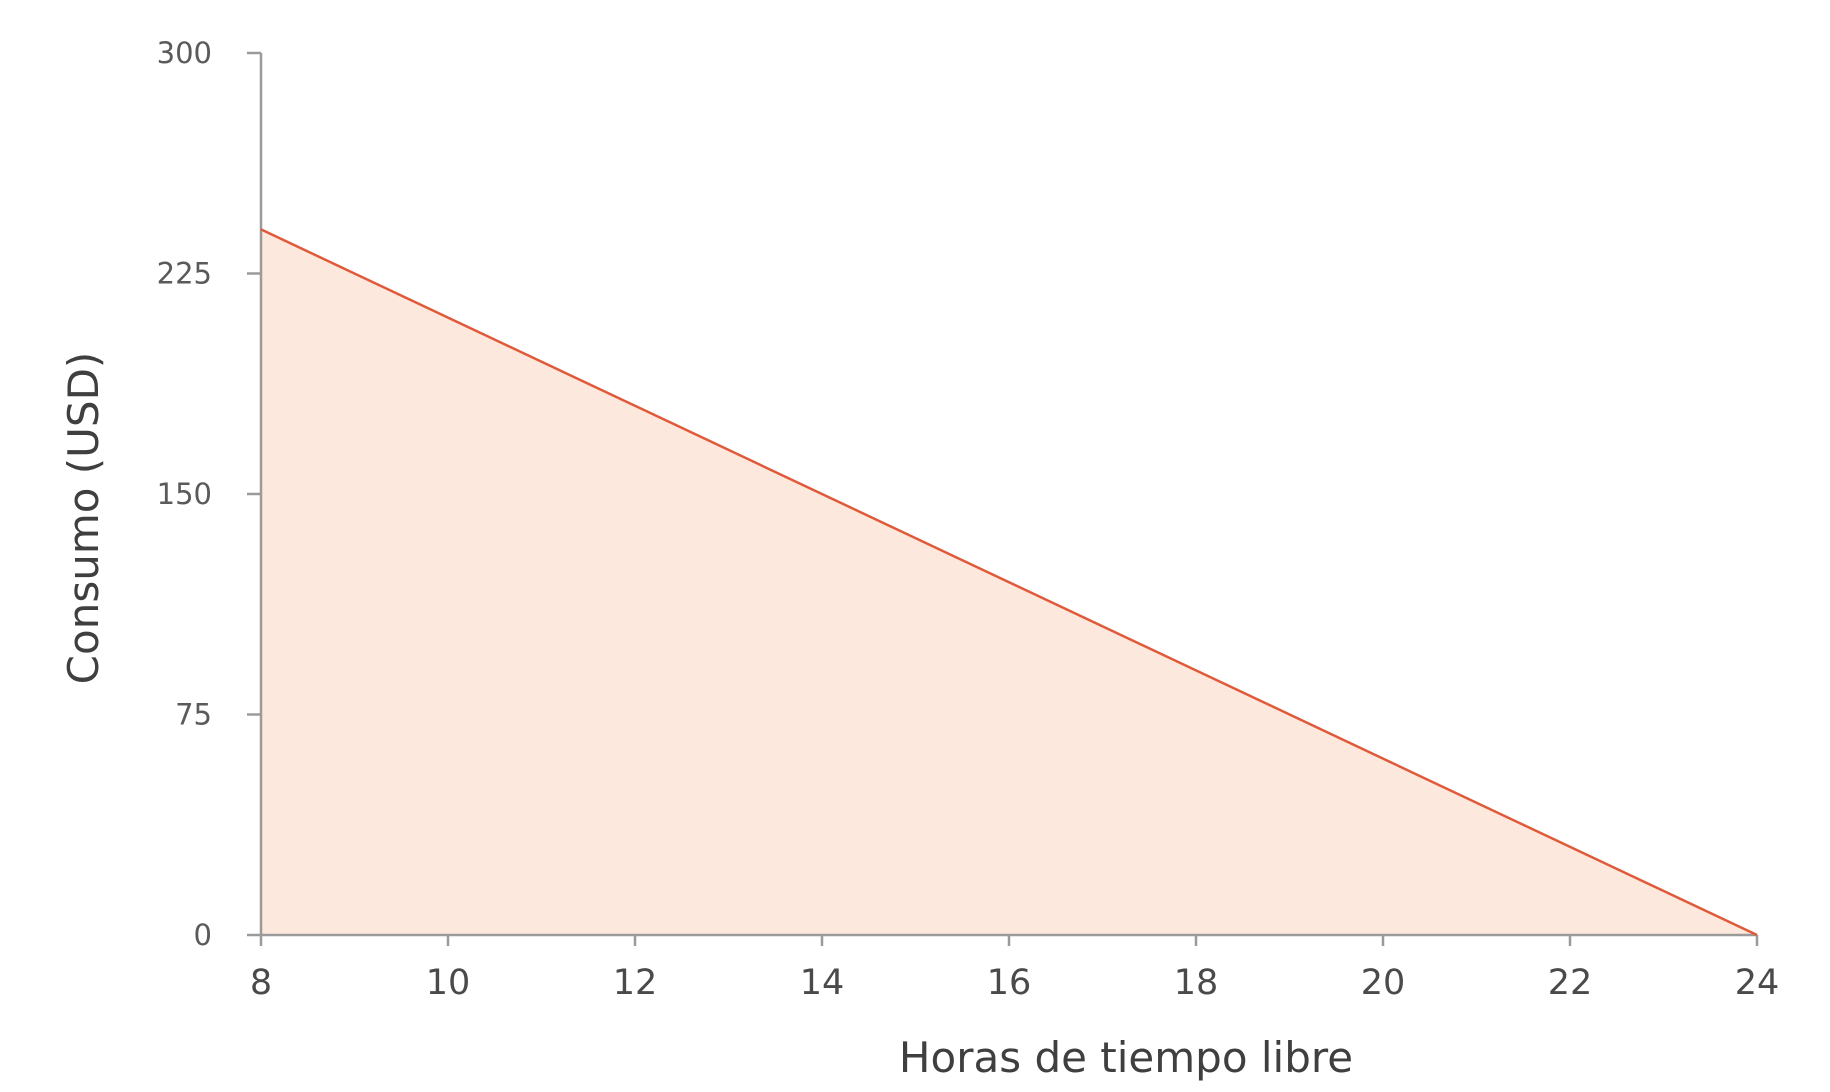 The width and height of the screenshot is (1830, 1092). I want to click on y-tick-label: 300, so click(184, 53).